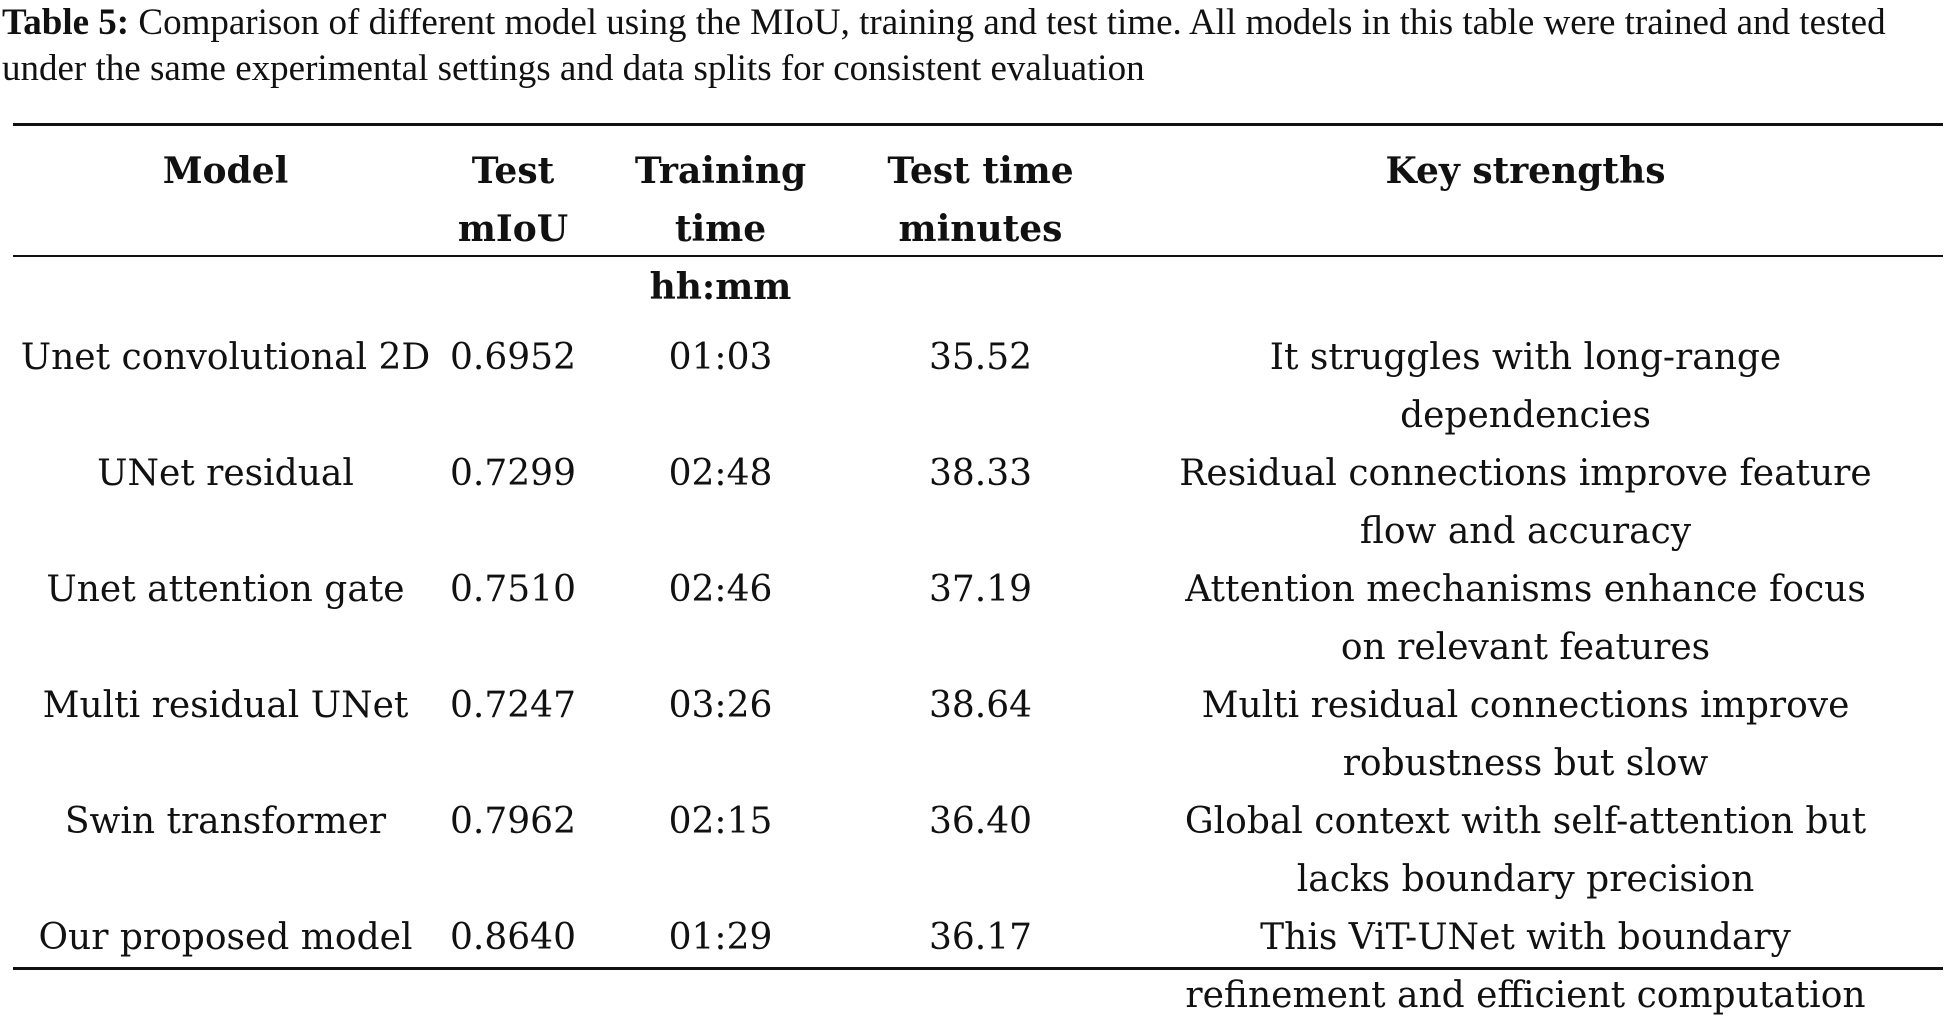 This screenshot has width=1955, height=1025. I want to click on cell-key-strengths-line2: flow and accuracy, so click(1525, 531).